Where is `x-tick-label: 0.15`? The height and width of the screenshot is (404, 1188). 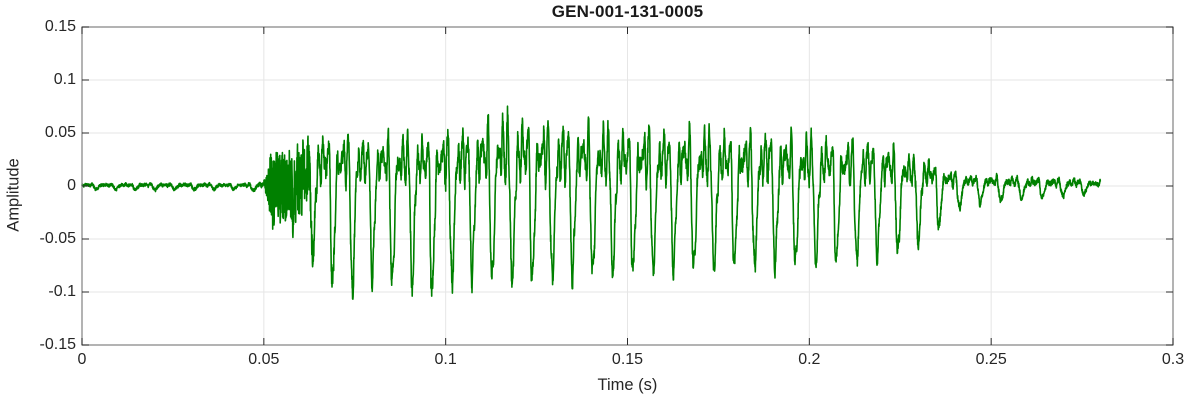
x-tick-label: 0.15 is located at coordinates (627, 359).